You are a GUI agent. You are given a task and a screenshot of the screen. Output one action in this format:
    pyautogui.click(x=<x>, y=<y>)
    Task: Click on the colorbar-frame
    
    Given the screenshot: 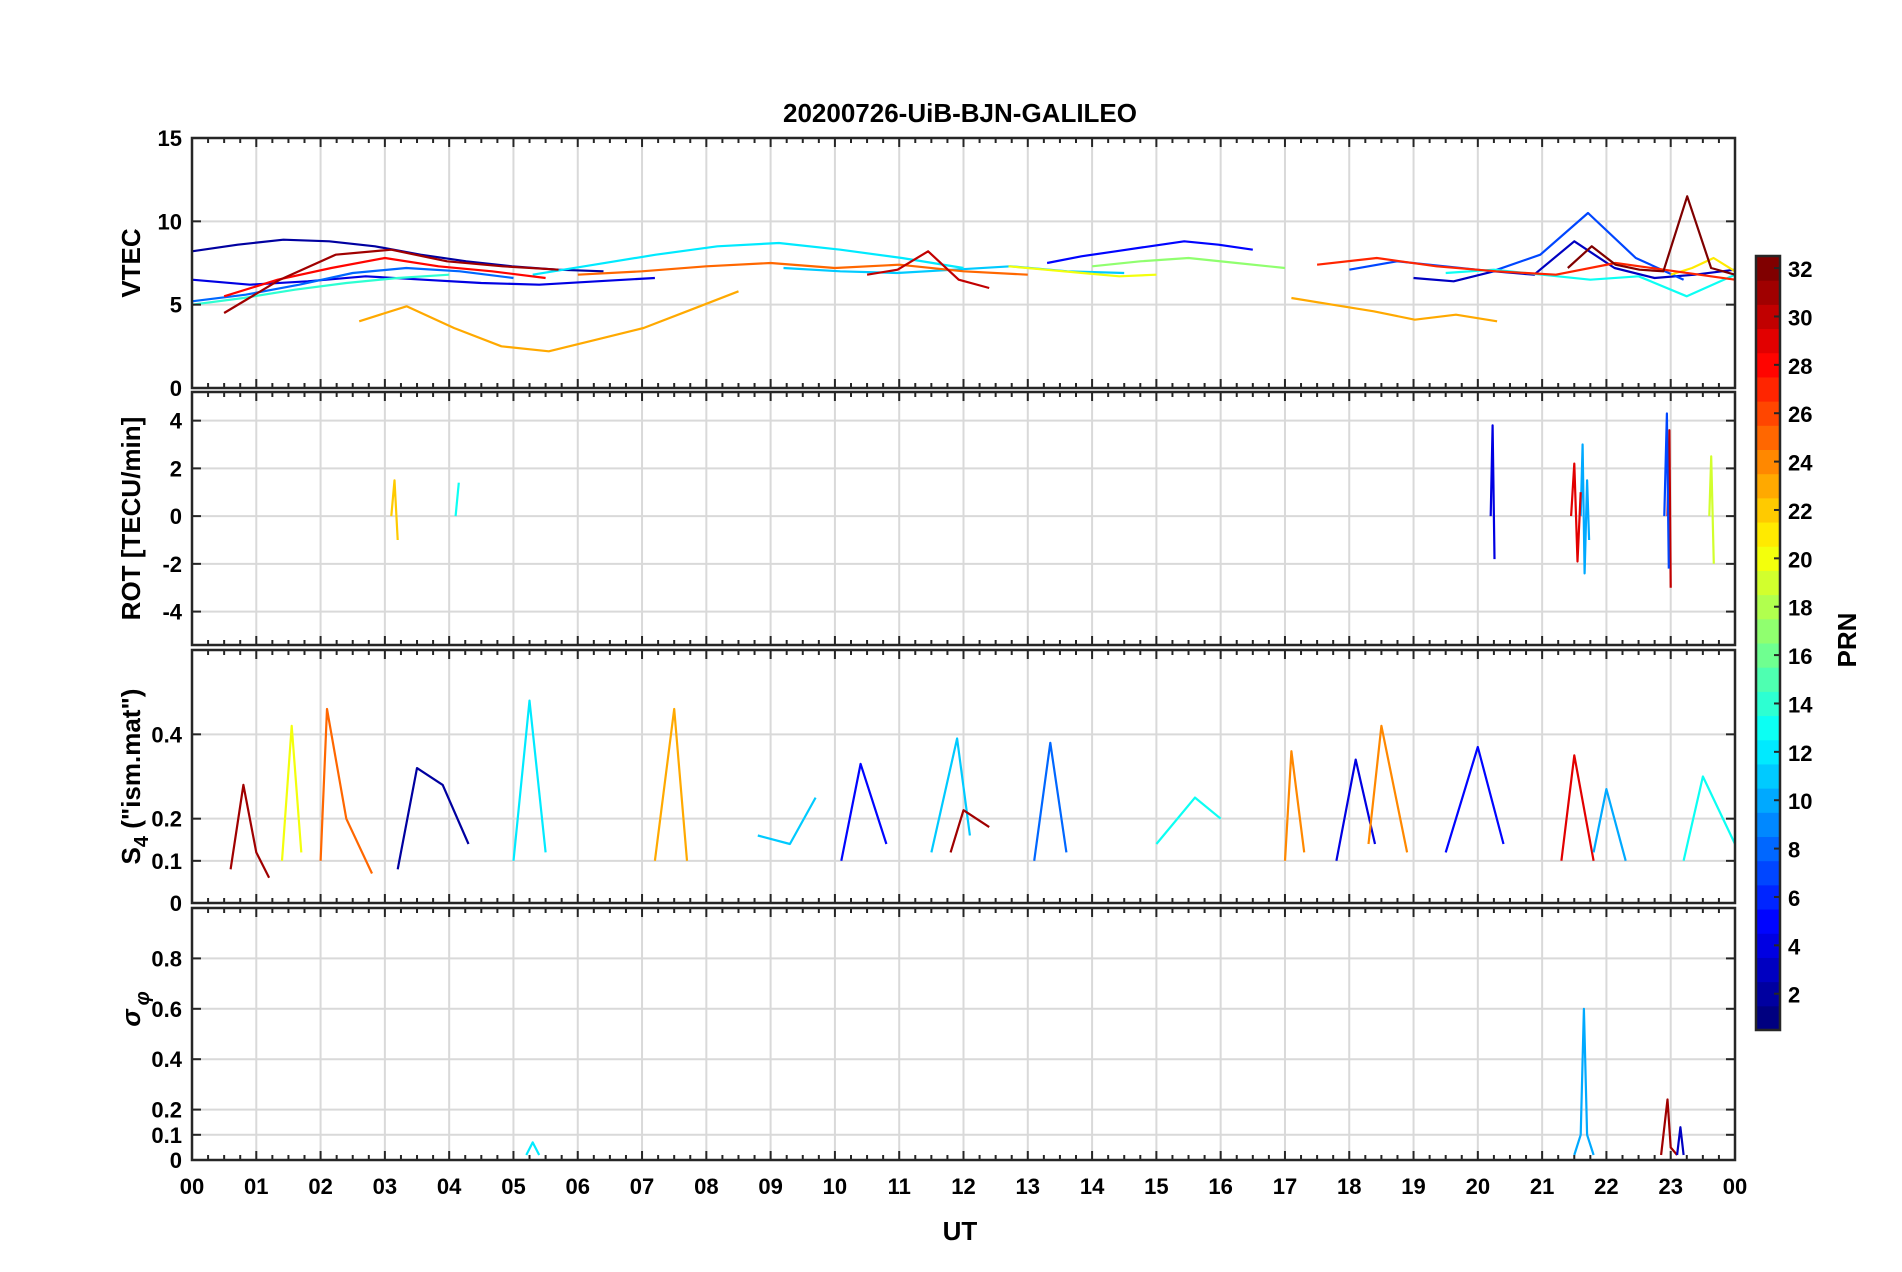 What is the action you would take?
    pyautogui.click(x=1768, y=643)
    